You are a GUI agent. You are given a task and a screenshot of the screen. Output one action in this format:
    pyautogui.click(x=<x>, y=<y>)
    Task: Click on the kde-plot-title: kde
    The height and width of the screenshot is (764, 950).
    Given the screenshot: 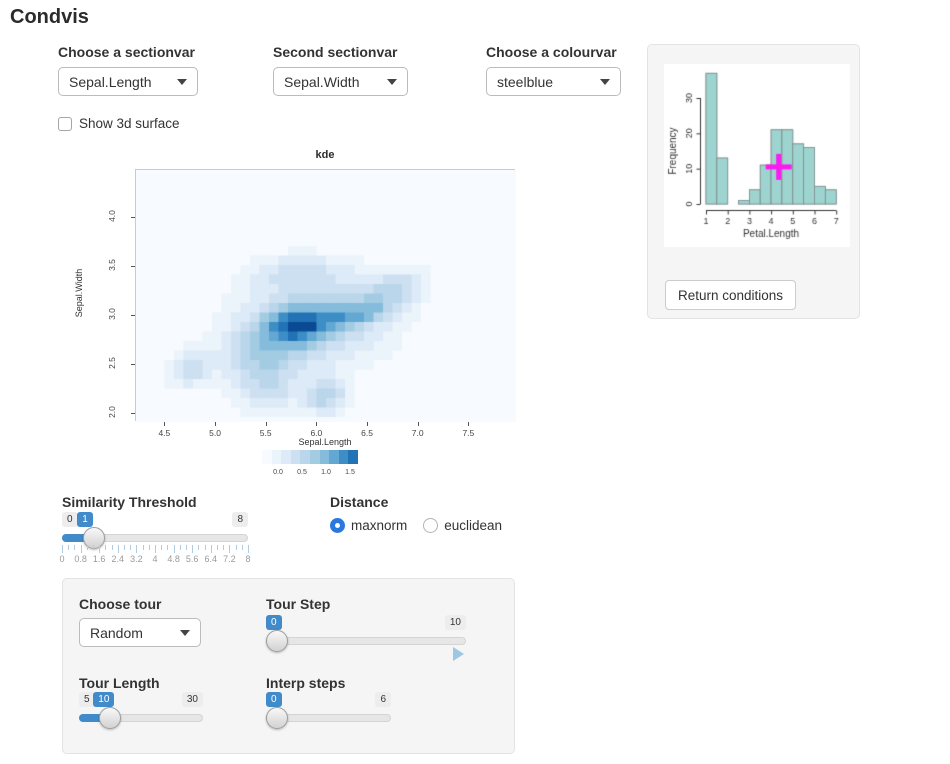 What is the action you would take?
    pyautogui.click(x=325, y=155)
    